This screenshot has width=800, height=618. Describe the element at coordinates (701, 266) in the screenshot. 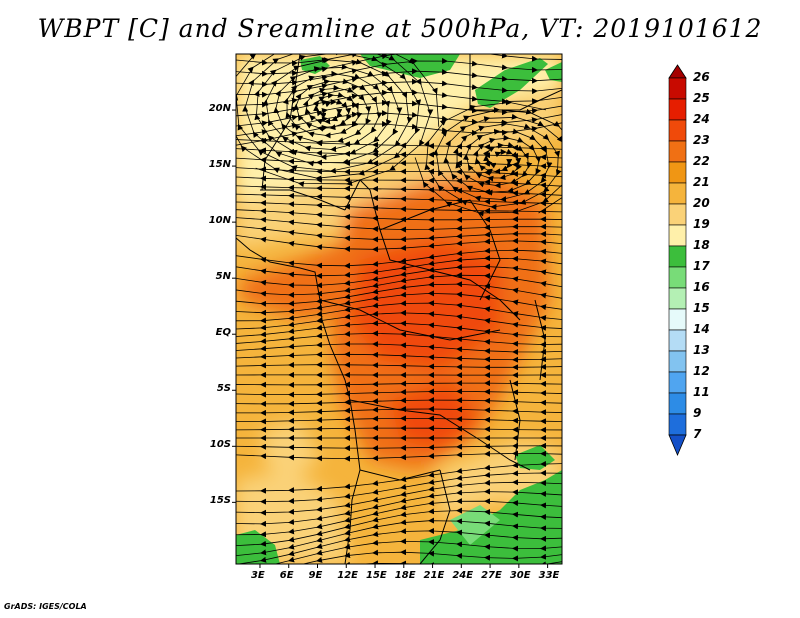

I see `colorbar-label: 17` at that location.